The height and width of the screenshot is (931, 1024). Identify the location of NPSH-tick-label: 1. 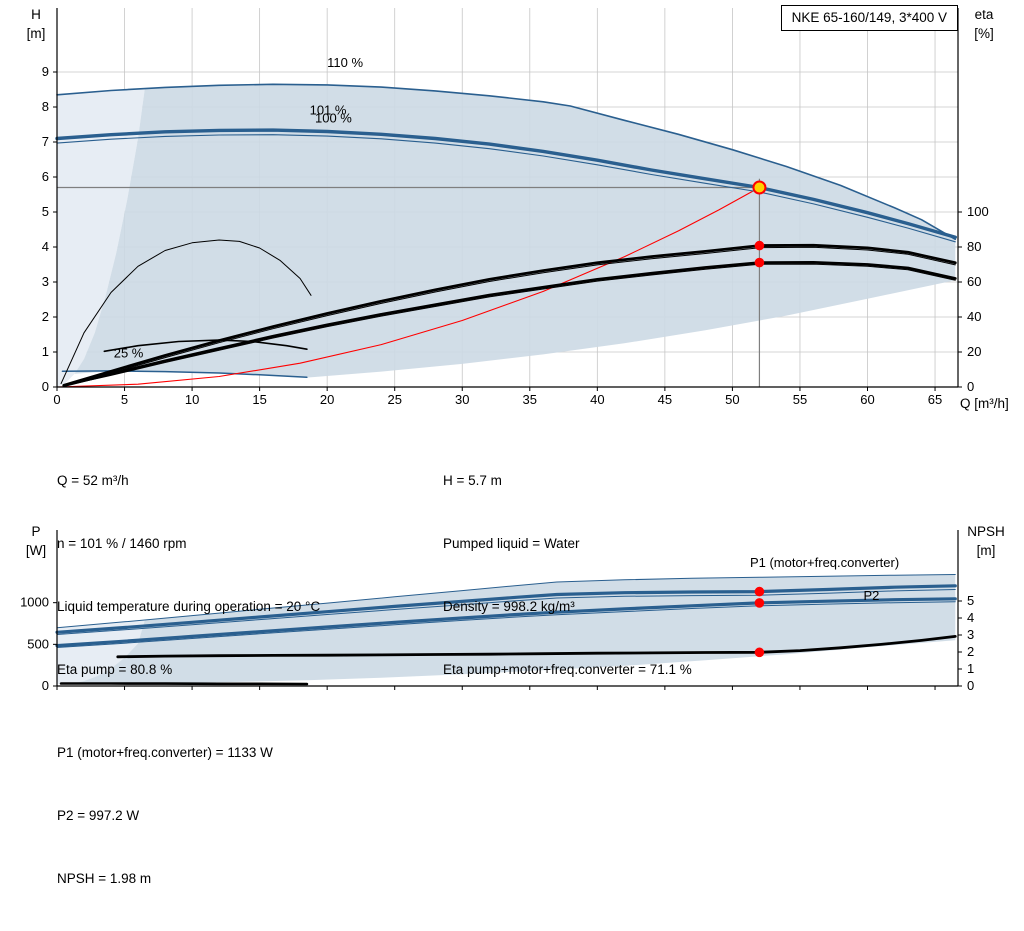
(970, 668).